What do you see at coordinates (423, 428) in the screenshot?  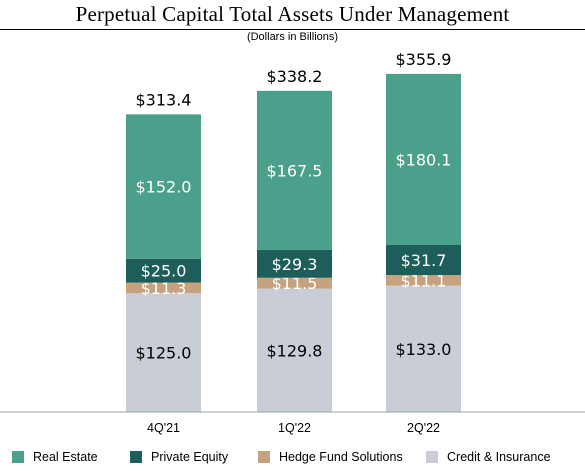 I see `x-tick-label: 2Q'22` at bounding box center [423, 428].